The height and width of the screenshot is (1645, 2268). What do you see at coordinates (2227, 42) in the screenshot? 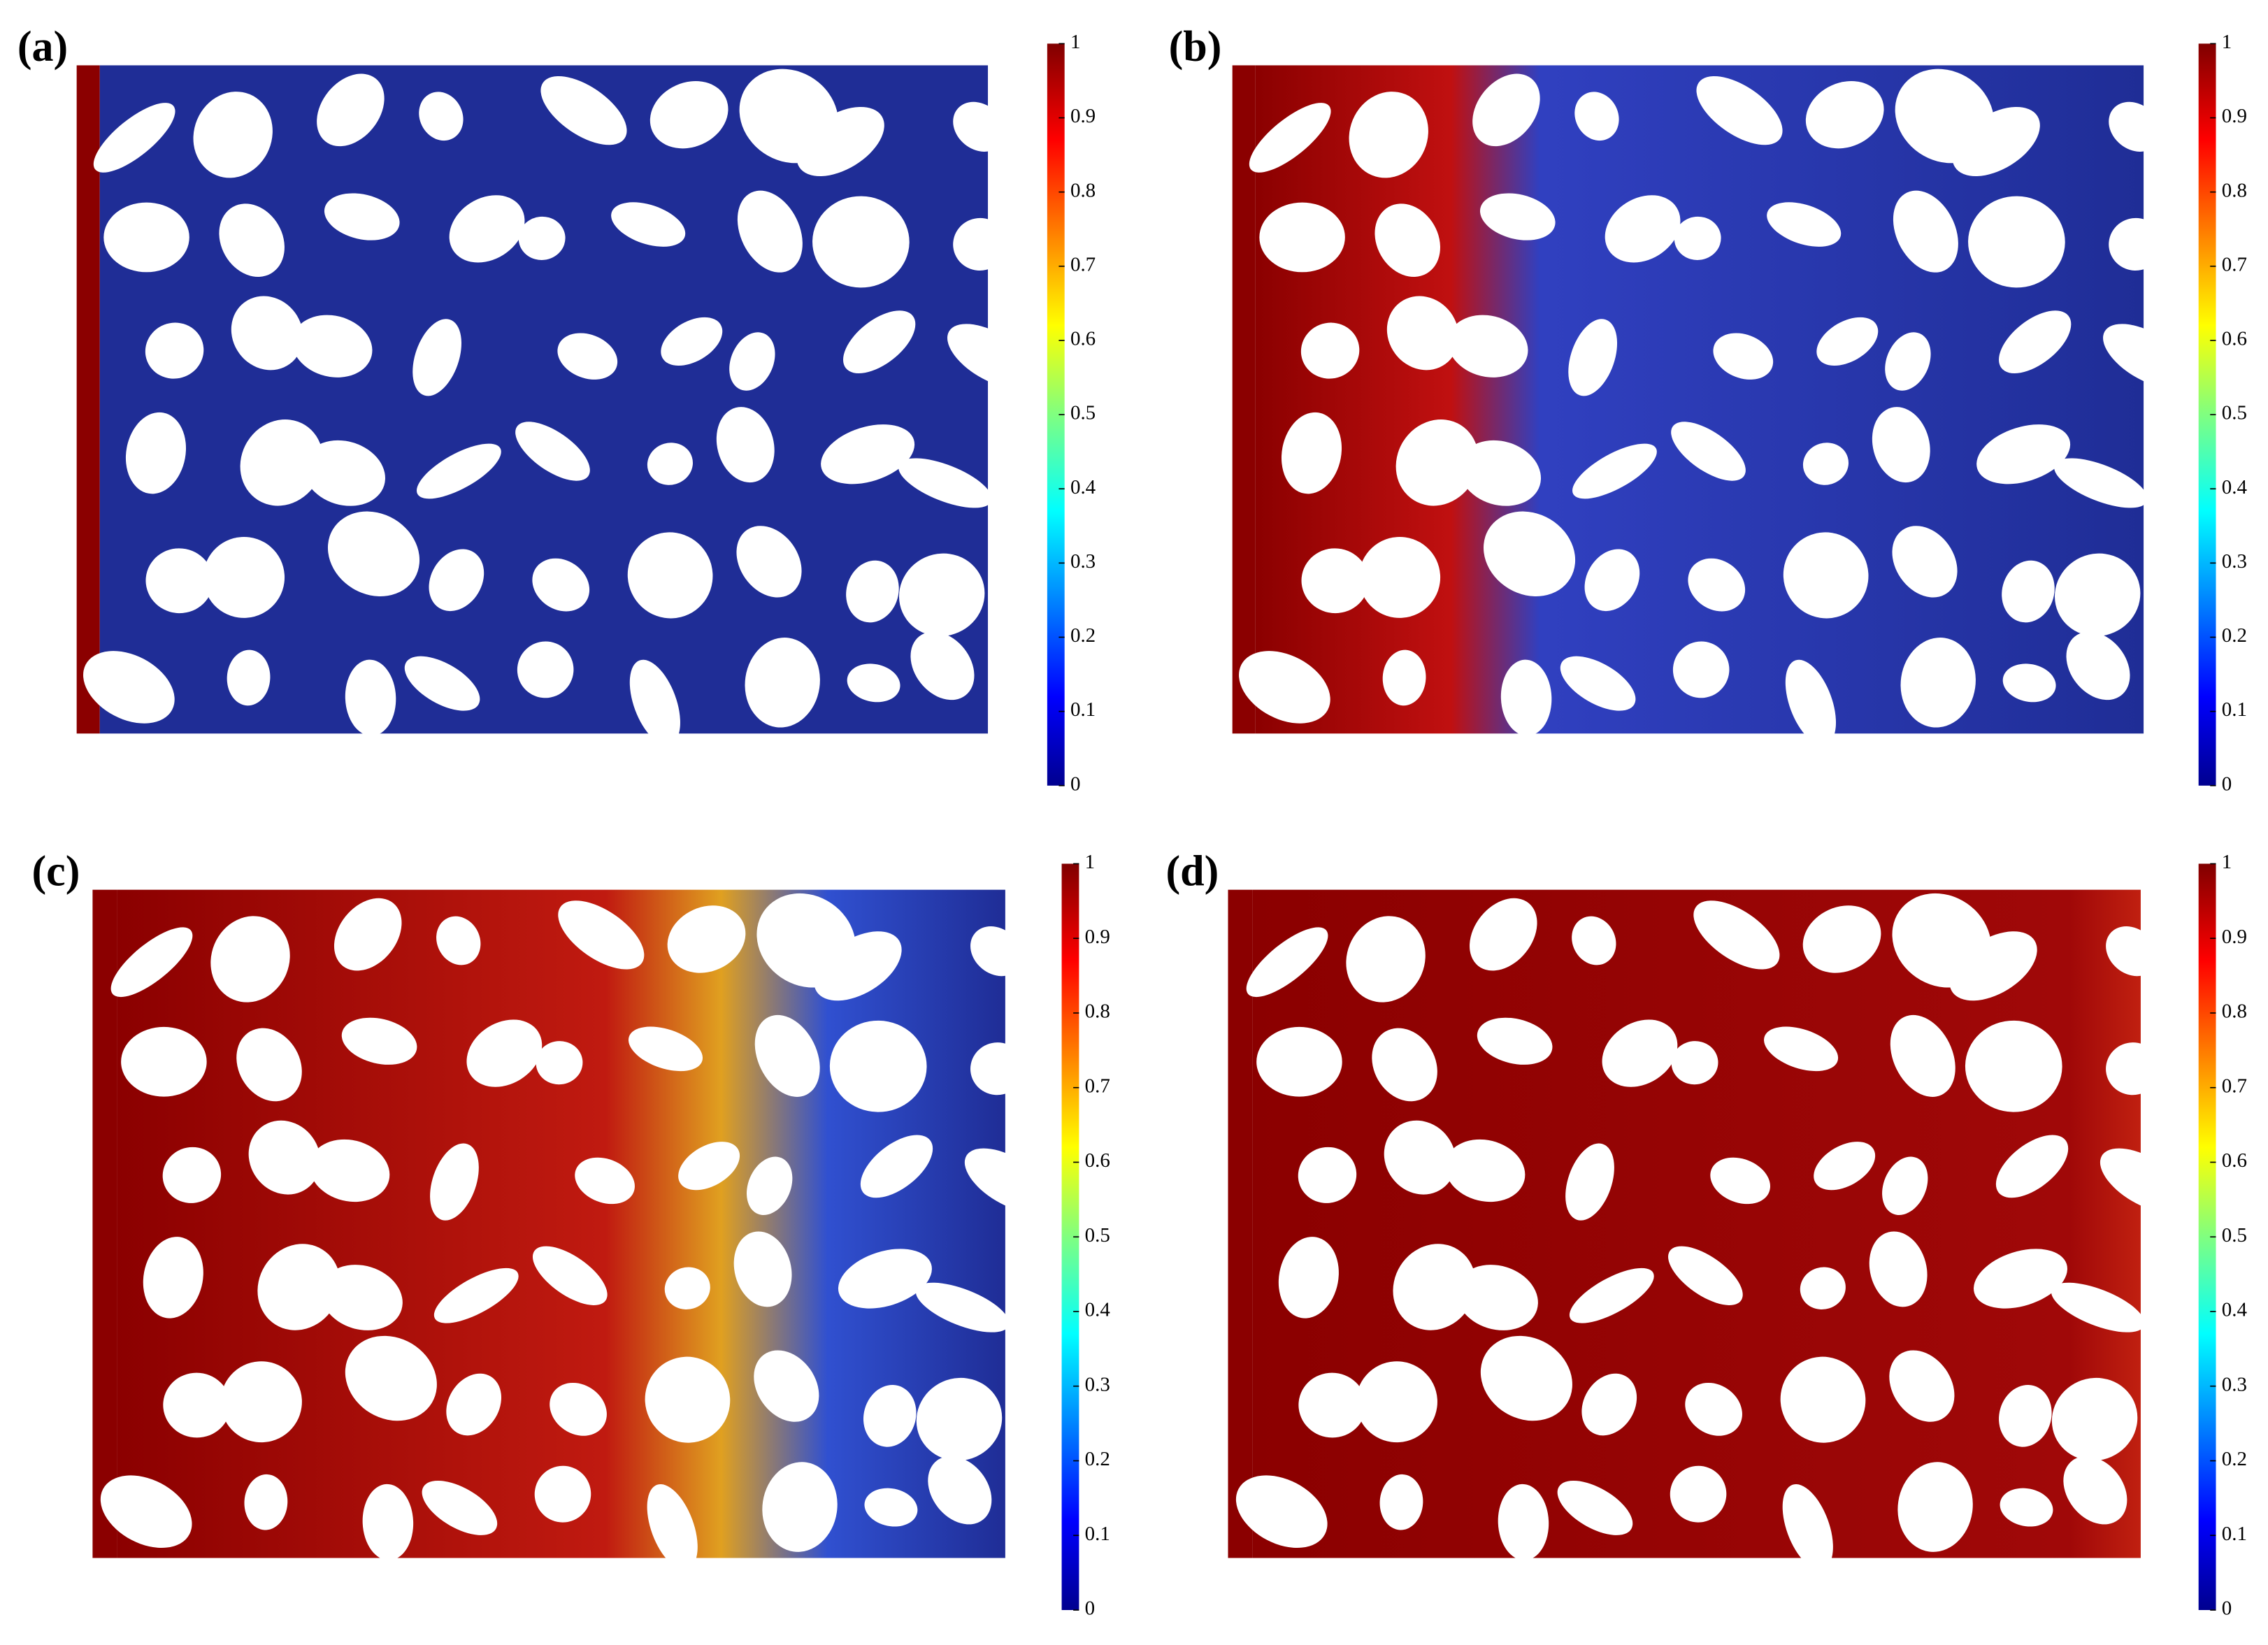
I see `colorbar-tick-label: 1` at bounding box center [2227, 42].